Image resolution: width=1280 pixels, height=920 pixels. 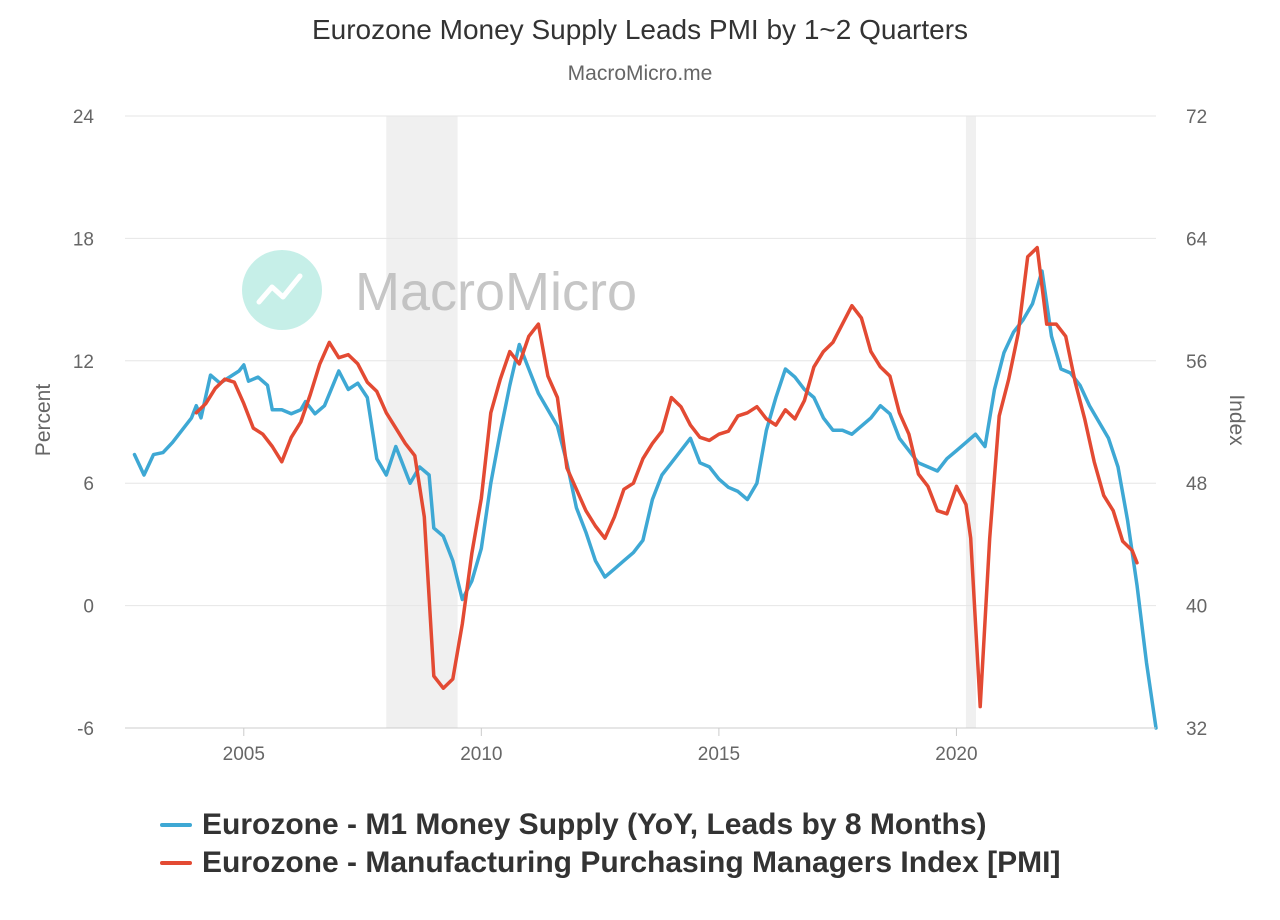 I want to click on left-tick-label: 6, so click(x=88, y=484).